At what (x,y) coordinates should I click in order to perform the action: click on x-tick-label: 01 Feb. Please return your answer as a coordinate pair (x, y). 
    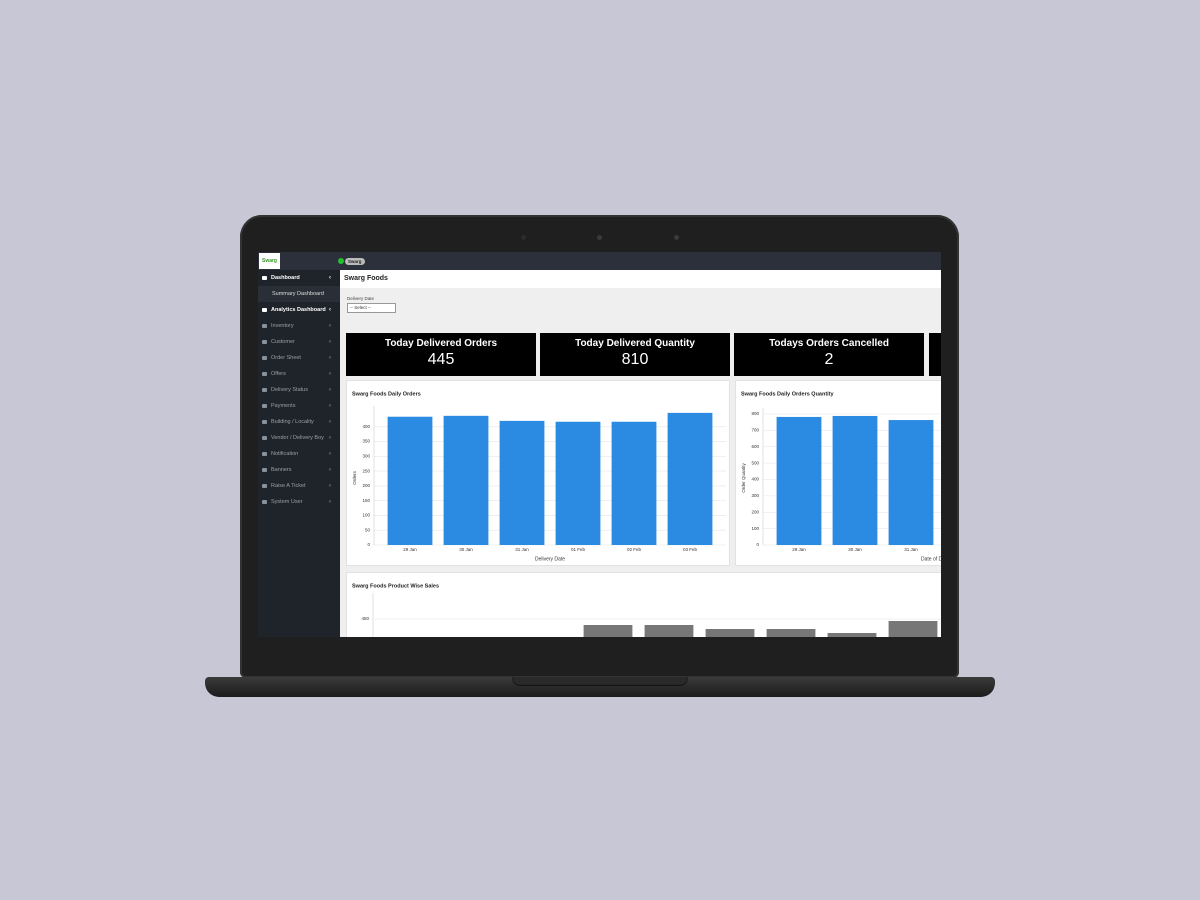
    Looking at the image, I should click on (578, 549).